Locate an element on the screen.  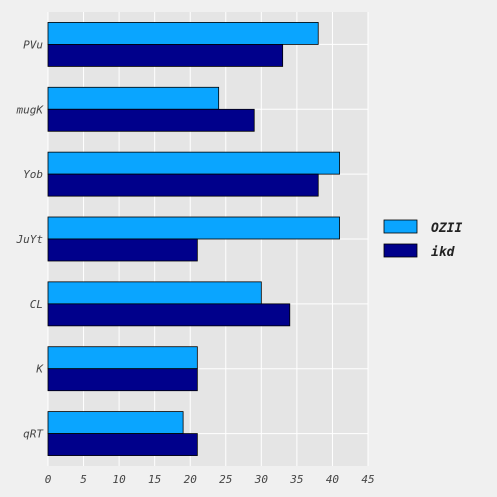
bar-OZII-CL is located at coordinates (154, 293).